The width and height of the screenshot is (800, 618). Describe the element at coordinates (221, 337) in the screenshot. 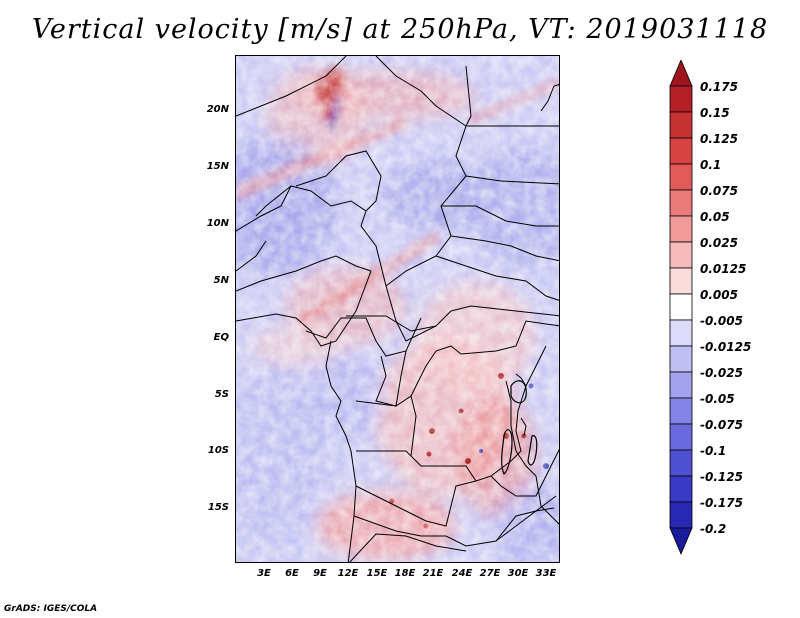

I see `lat-label-eq: EQ` at that location.